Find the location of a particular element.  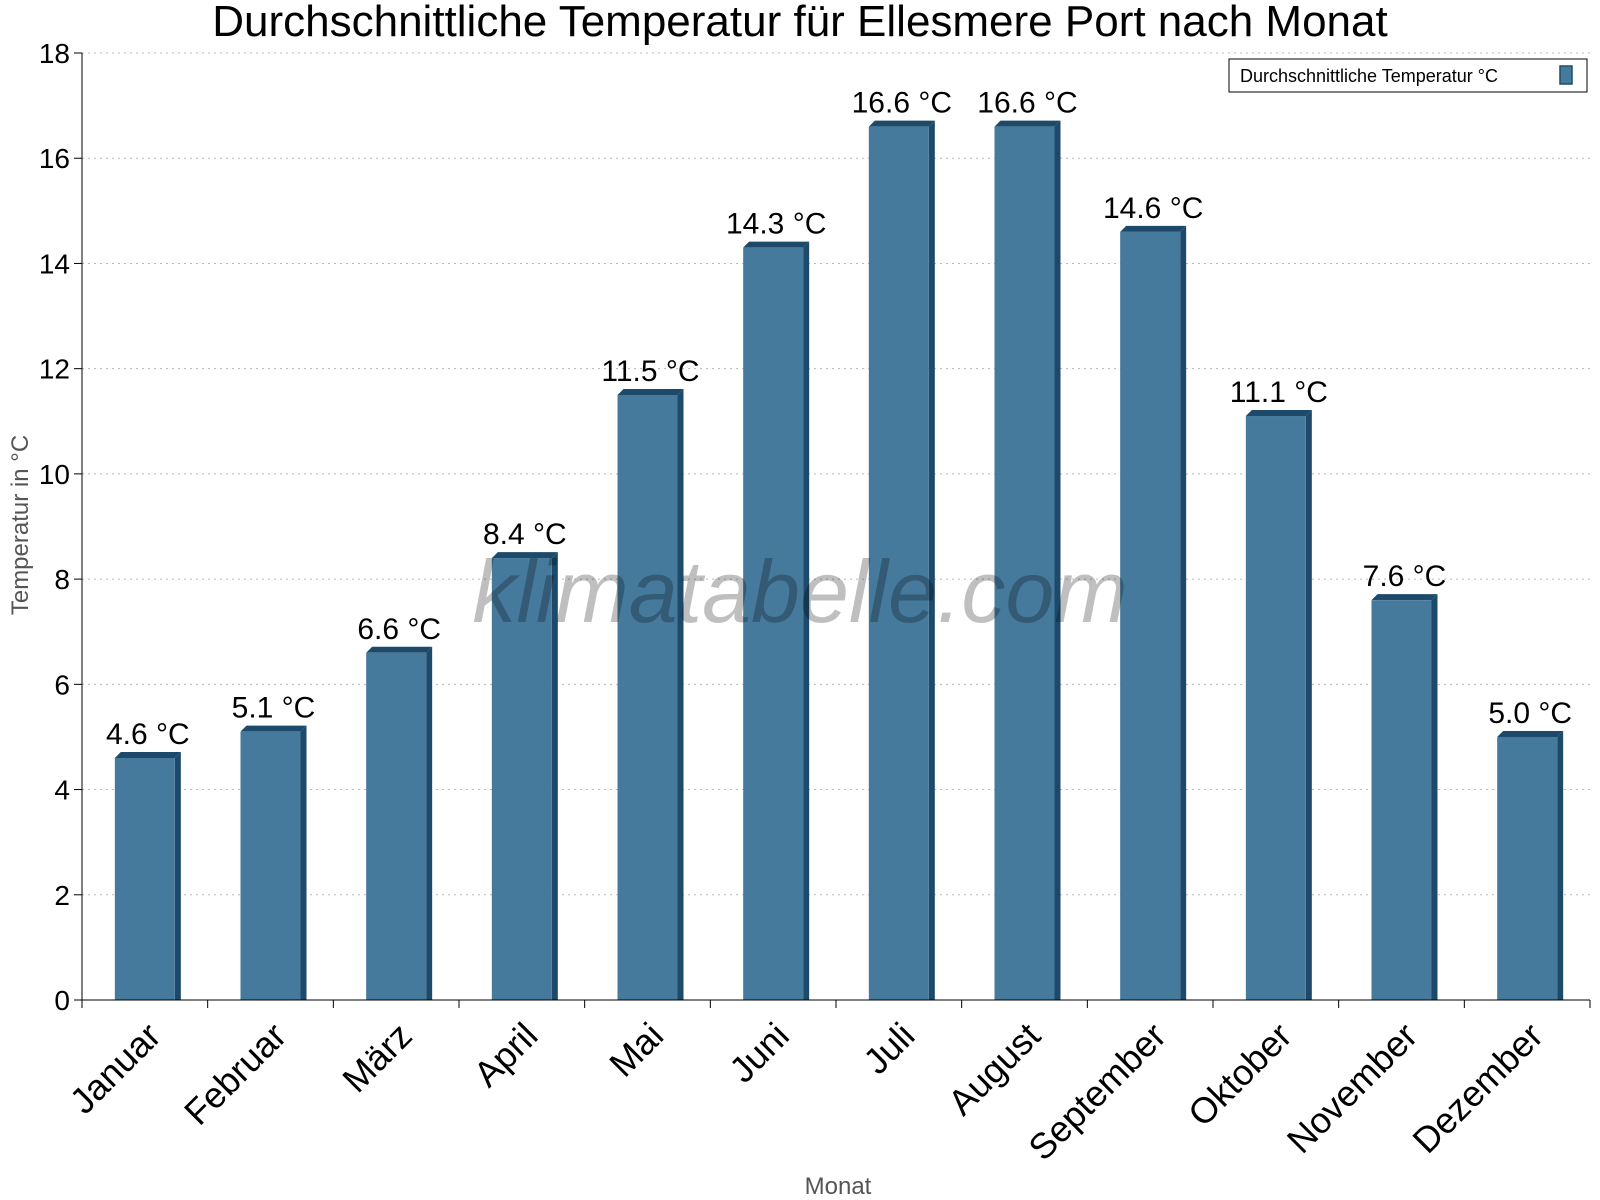

legend-entry-label: Durchschnittliche Temperatur °C is located at coordinates (1369, 76).